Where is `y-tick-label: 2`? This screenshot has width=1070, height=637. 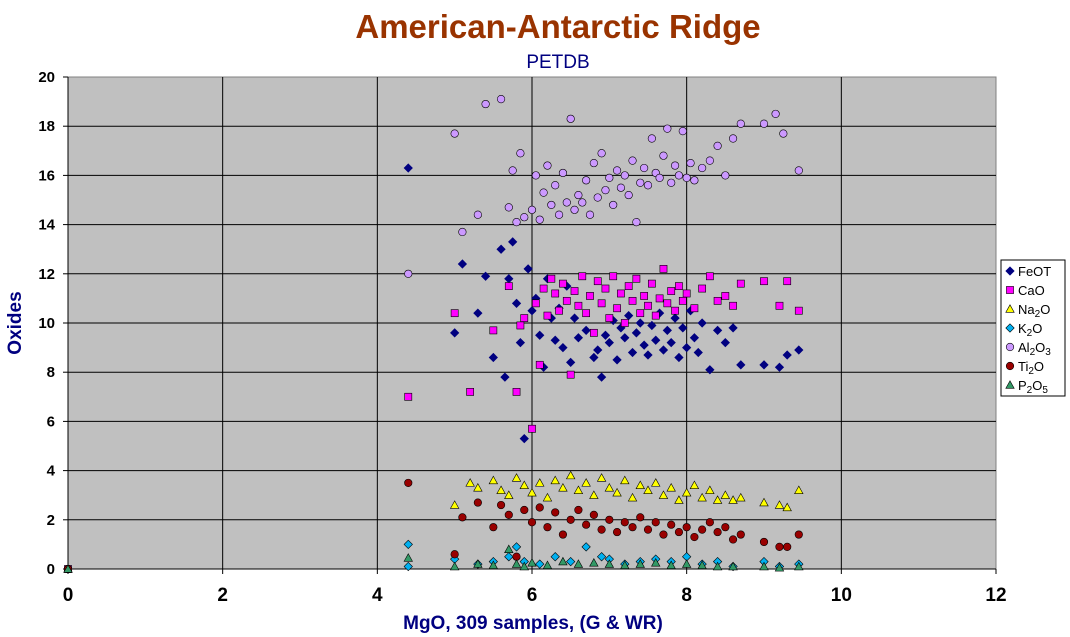 y-tick-label: 2 is located at coordinates (51, 520).